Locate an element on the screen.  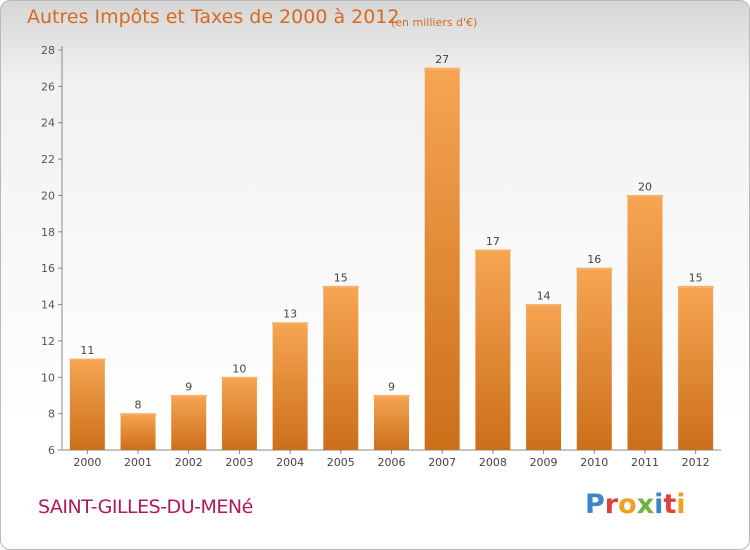
y-tick-label: 8 is located at coordinates (51, 414).